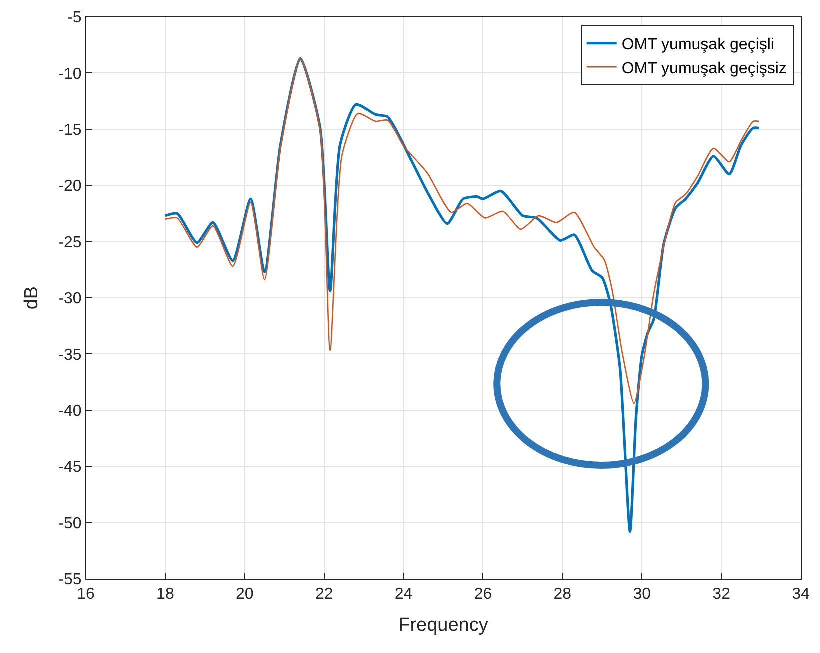 The width and height of the screenshot is (820, 653). I want to click on x-tick-label: 16, so click(86, 595).